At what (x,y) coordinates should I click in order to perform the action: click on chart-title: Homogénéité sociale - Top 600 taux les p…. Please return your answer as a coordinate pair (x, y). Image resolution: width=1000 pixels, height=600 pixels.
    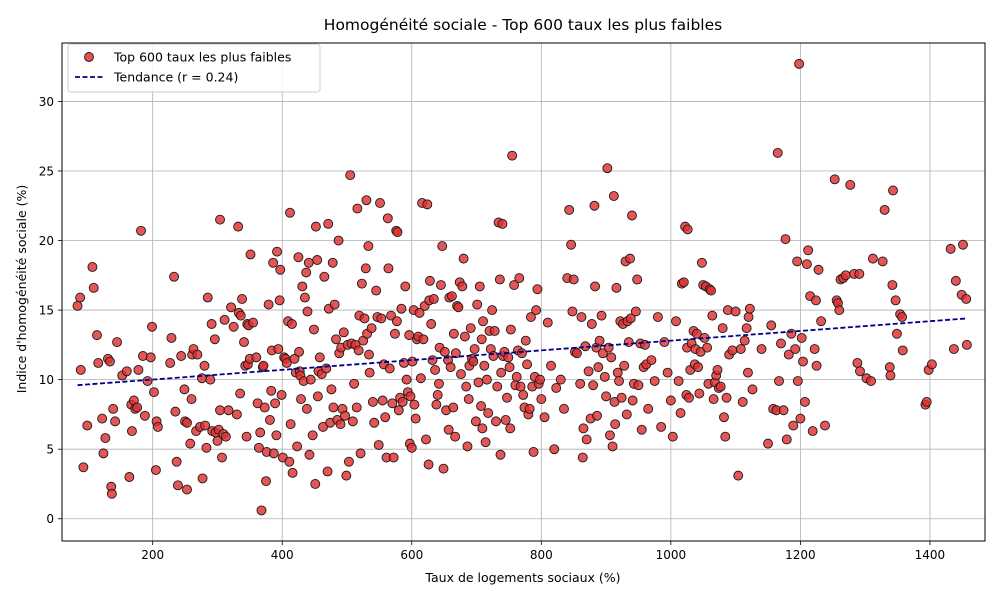
    Looking at the image, I should click on (523, 25).